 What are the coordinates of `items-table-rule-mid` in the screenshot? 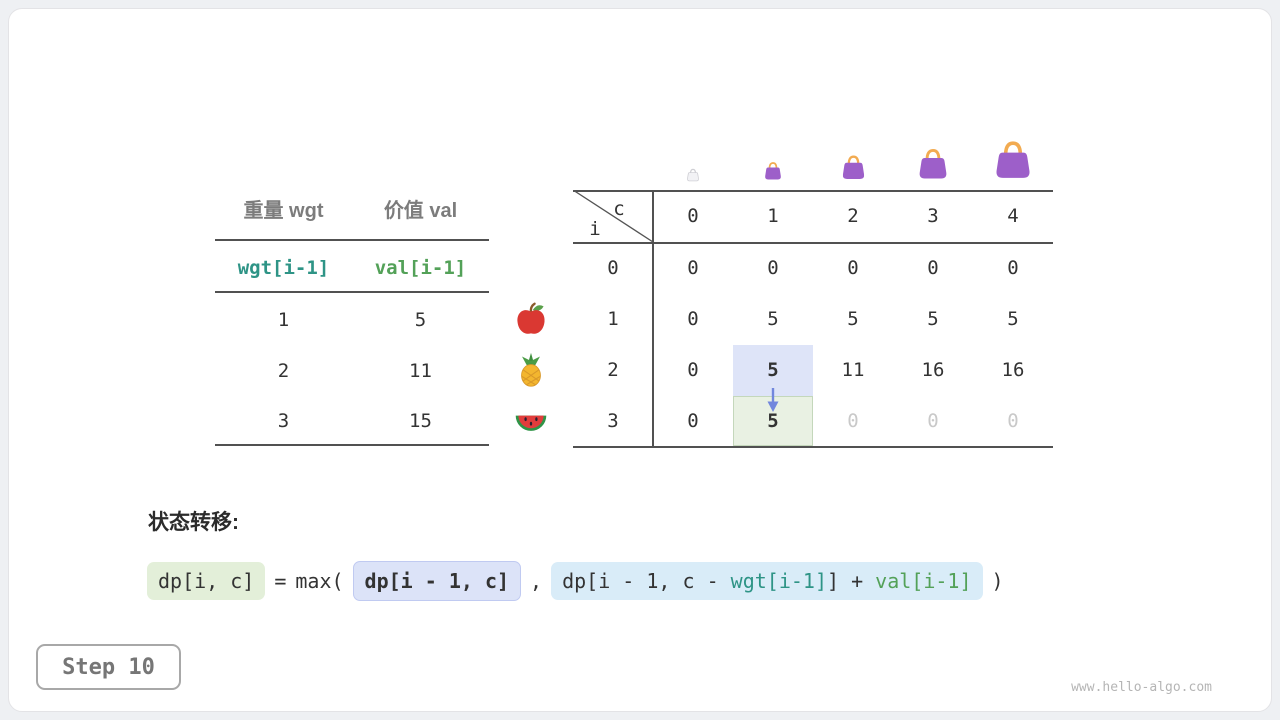 It's located at (352, 292).